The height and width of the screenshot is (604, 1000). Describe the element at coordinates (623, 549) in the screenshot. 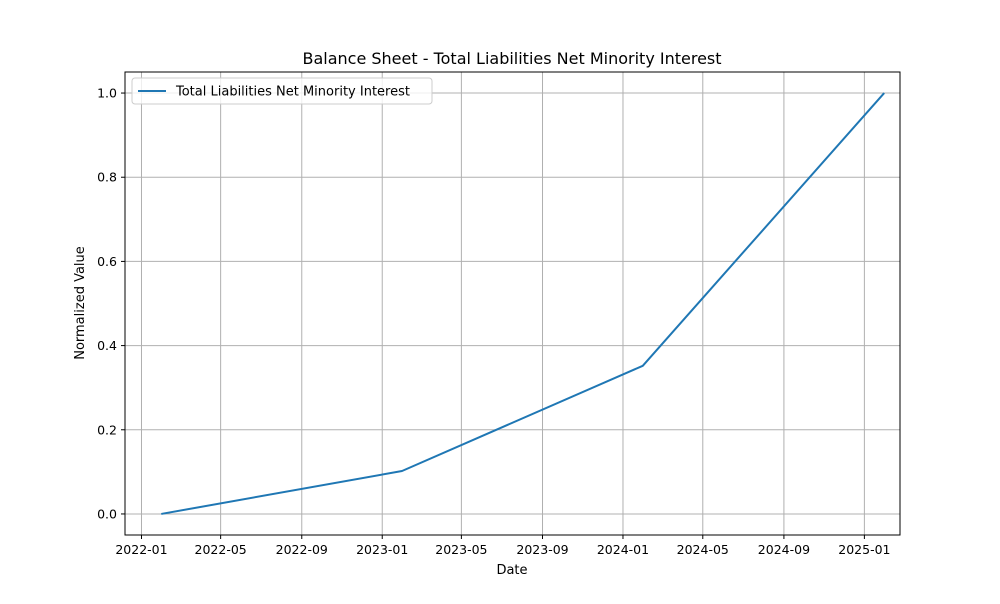

I see `x-tick-label: 2024-01` at that location.